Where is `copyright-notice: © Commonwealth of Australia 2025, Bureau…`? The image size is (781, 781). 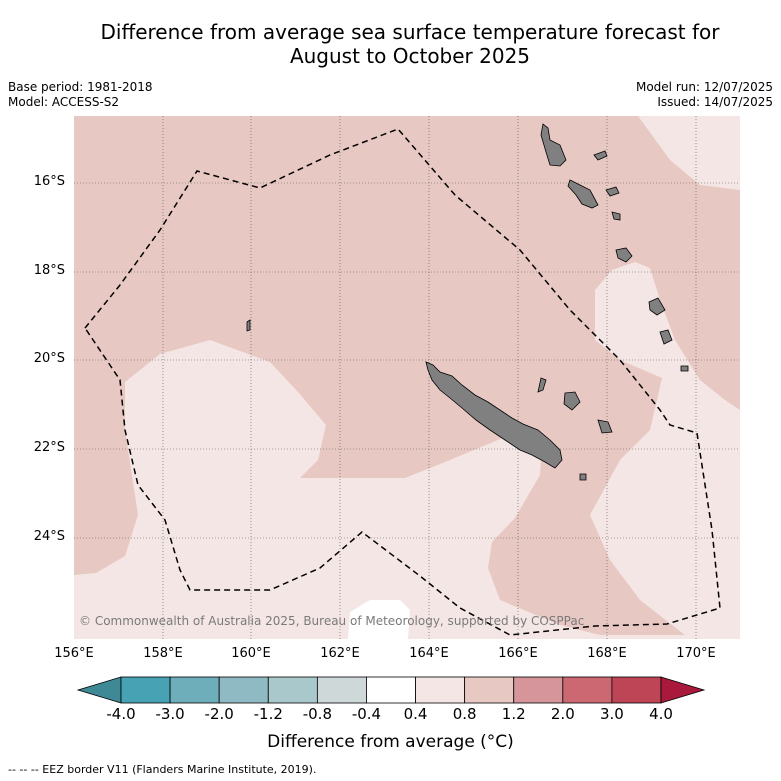
copyright-notice: © Commonwealth of Australia 2025, Bureau… is located at coordinates (332, 621).